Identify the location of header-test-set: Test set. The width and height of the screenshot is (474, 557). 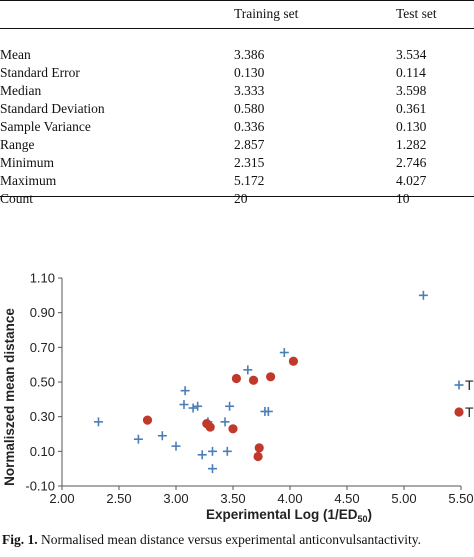
(416, 13).